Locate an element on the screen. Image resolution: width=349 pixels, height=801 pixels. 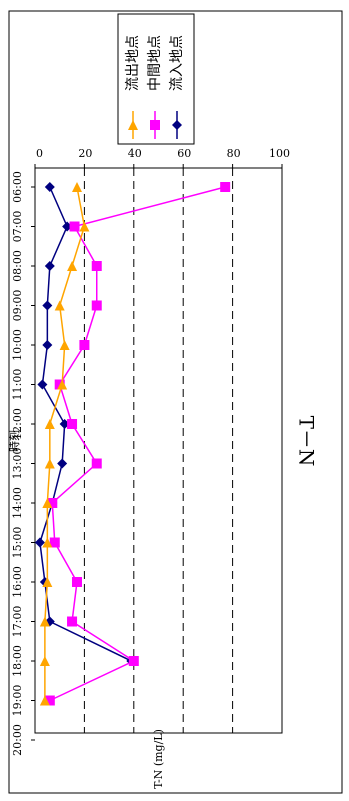
x-tick-label: 09:00 is located at coordinates (17, 306).